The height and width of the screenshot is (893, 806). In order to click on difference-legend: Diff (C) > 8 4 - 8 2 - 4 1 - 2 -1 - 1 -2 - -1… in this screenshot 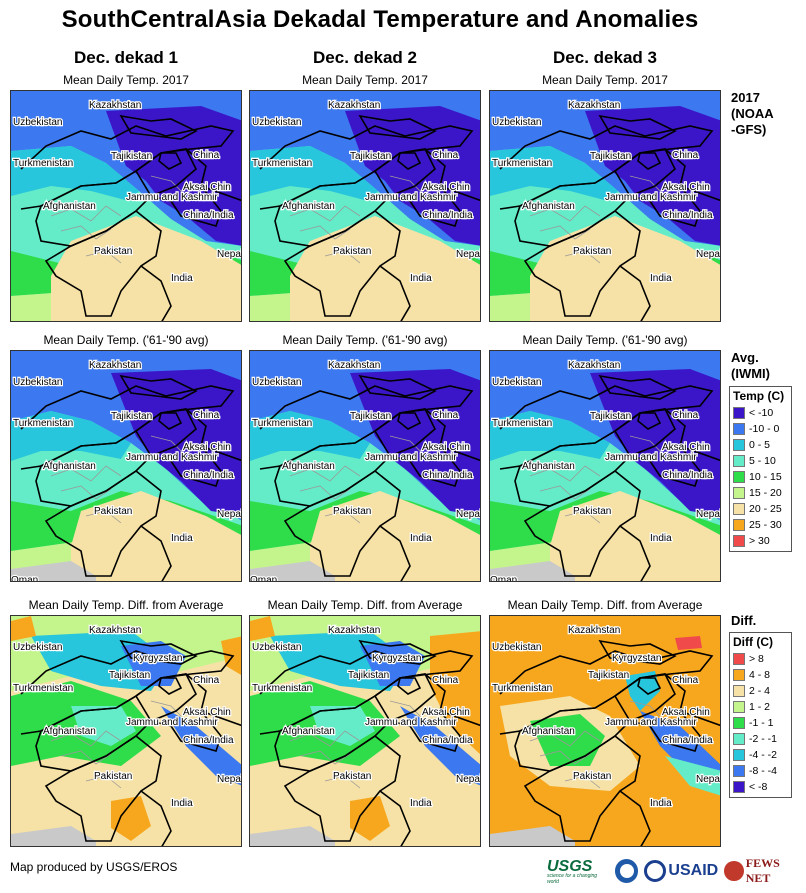, I will do `click(760, 715)`.